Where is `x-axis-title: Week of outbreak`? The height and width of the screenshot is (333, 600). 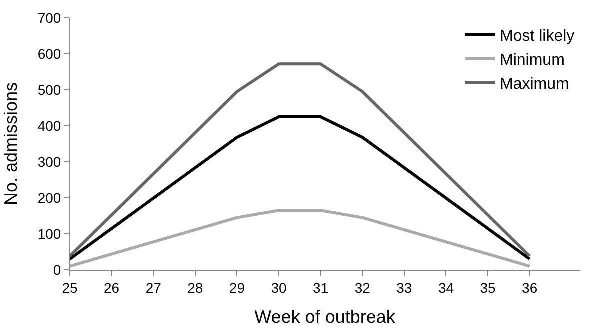
x-axis-title: Week of outbreak is located at coordinates (325, 316).